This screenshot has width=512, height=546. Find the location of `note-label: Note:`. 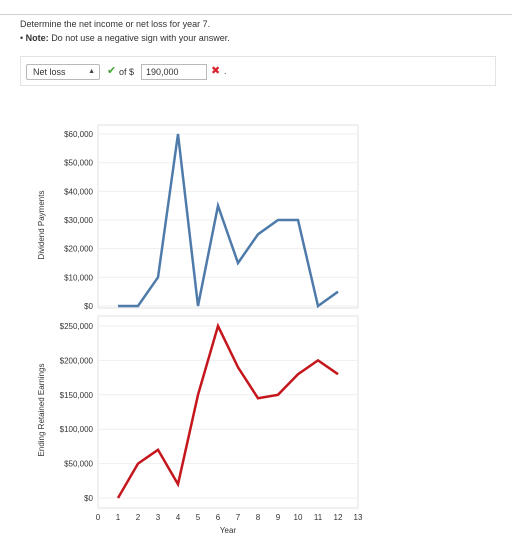

note-label: Note: is located at coordinates (37, 38).